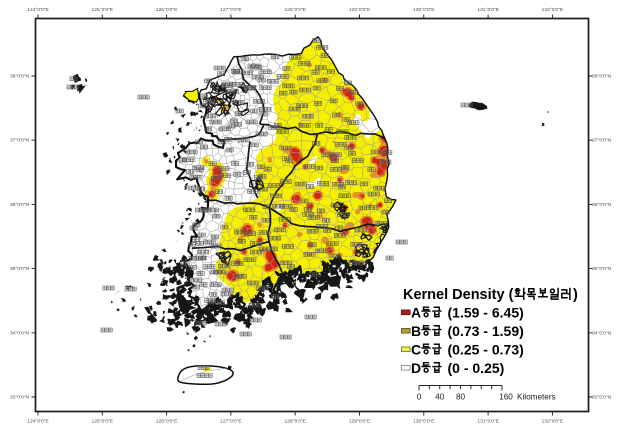  What do you see at coordinates (419, 397) in the screenshot?
I see `svg-text: 0` at bounding box center [419, 397].